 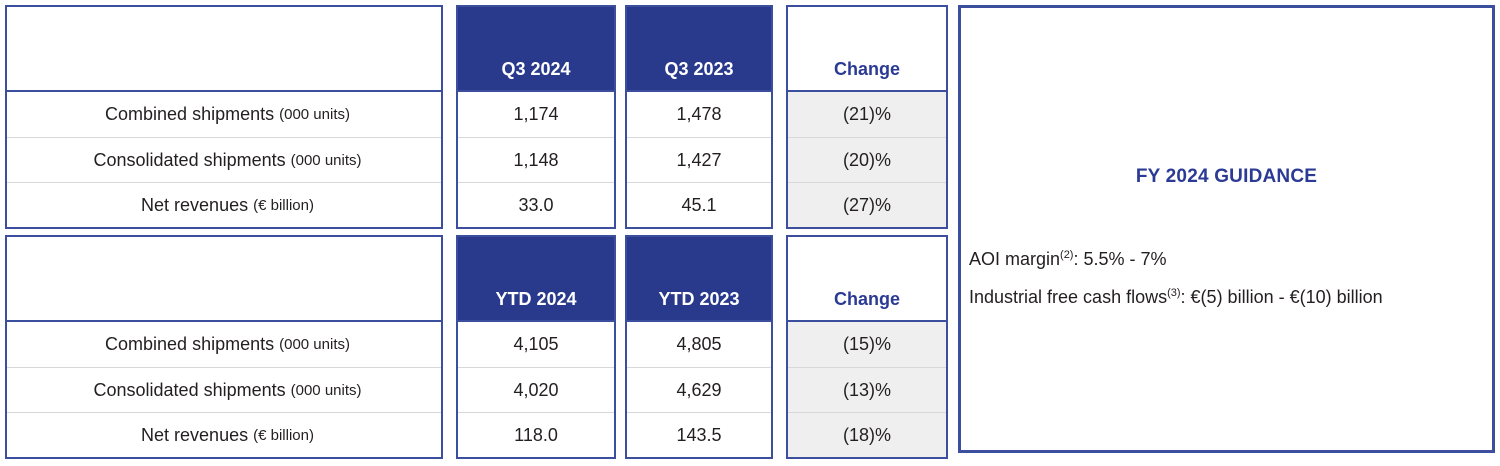 What do you see at coordinates (536, 49) in the screenshot?
I see `column-header-q3-2024: Q3 2024` at bounding box center [536, 49].